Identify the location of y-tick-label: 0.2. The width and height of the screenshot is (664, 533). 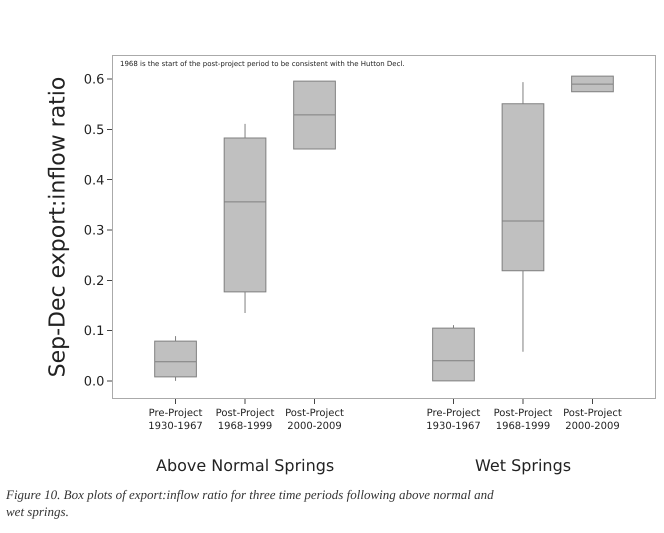
(94, 281).